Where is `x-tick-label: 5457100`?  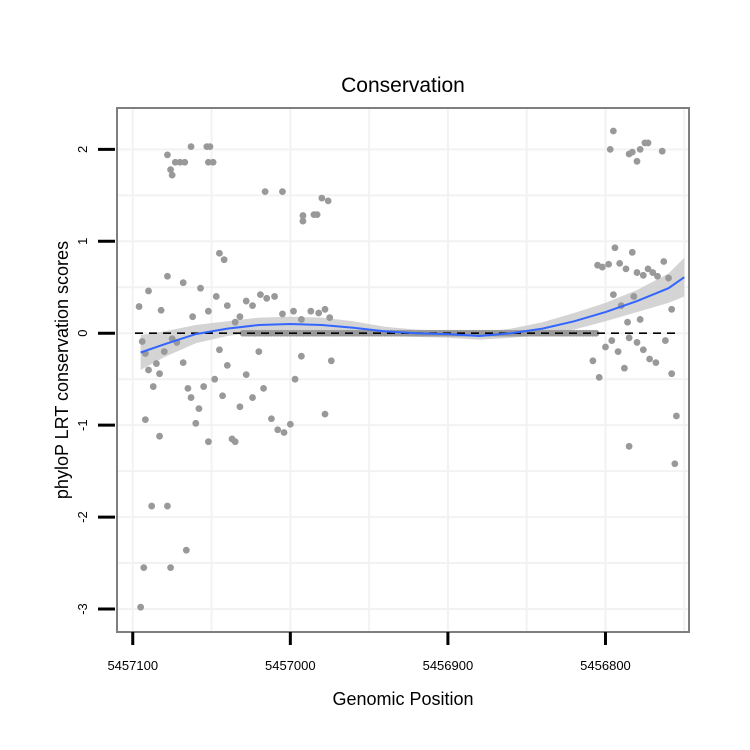 x-tick-label: 5457100 is located at coordinates (132, 665).